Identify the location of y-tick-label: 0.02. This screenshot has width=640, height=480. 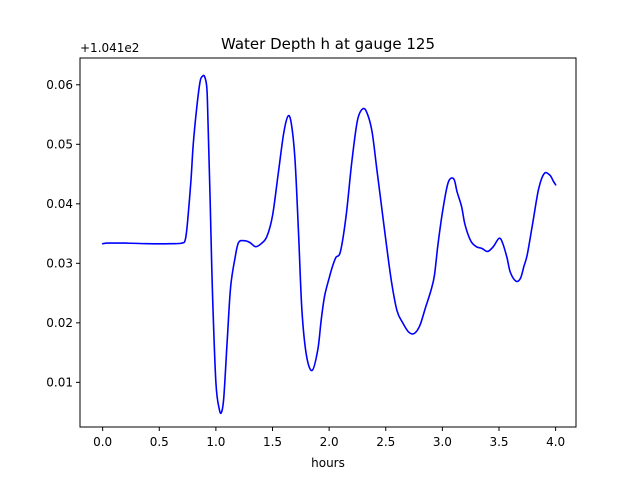
(59, 323).